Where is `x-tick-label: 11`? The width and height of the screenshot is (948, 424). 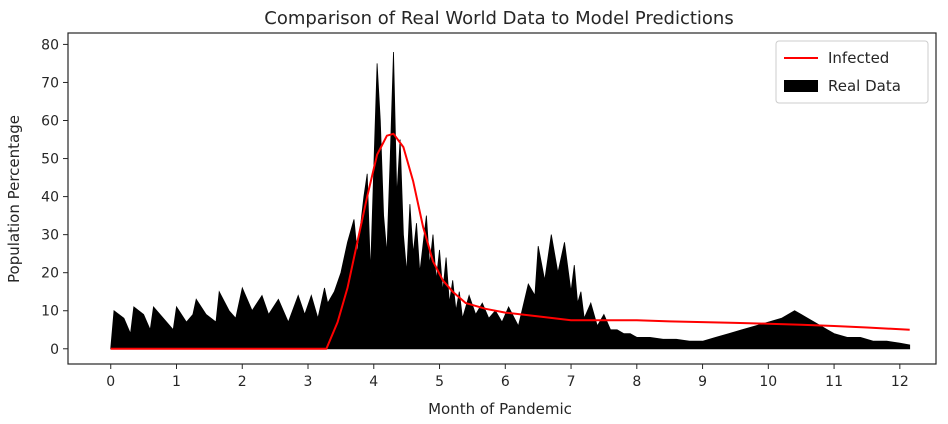 x-tick-label: 11 is located at coordinates (834, 382).